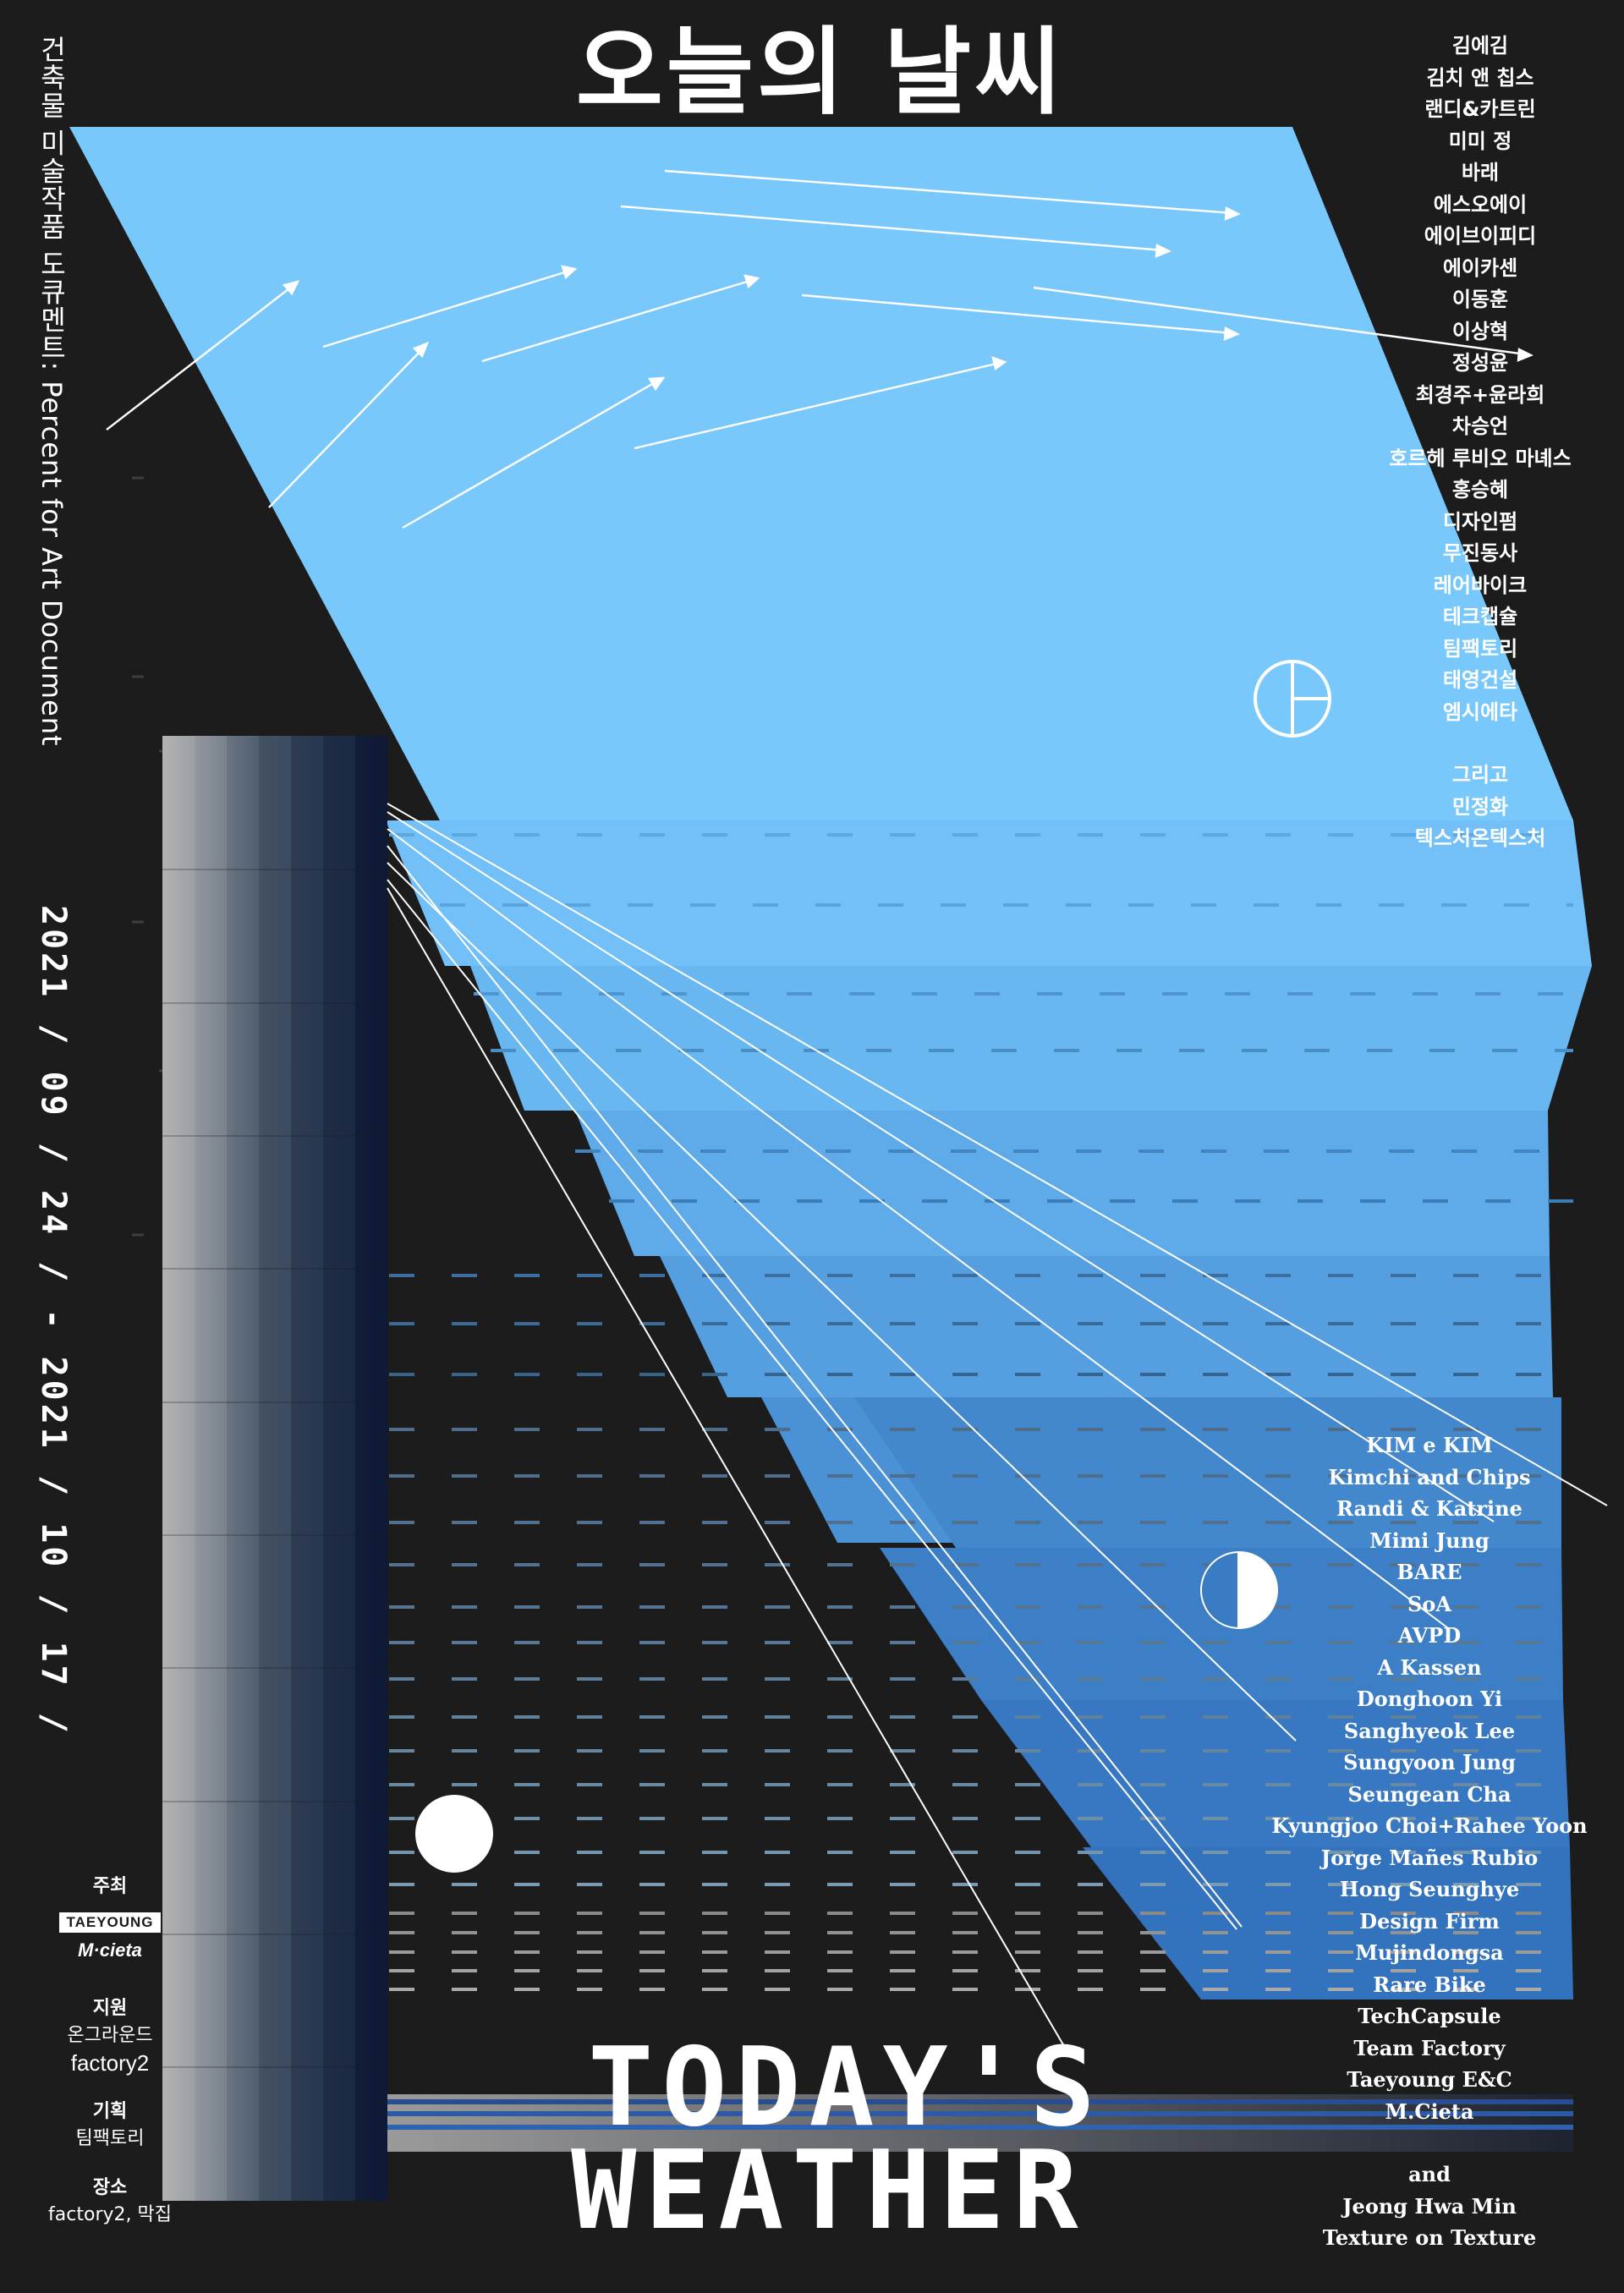  Describe the element at coordinates (1480, 172) in the screenshot. I see `list-item: 바래` at that location.